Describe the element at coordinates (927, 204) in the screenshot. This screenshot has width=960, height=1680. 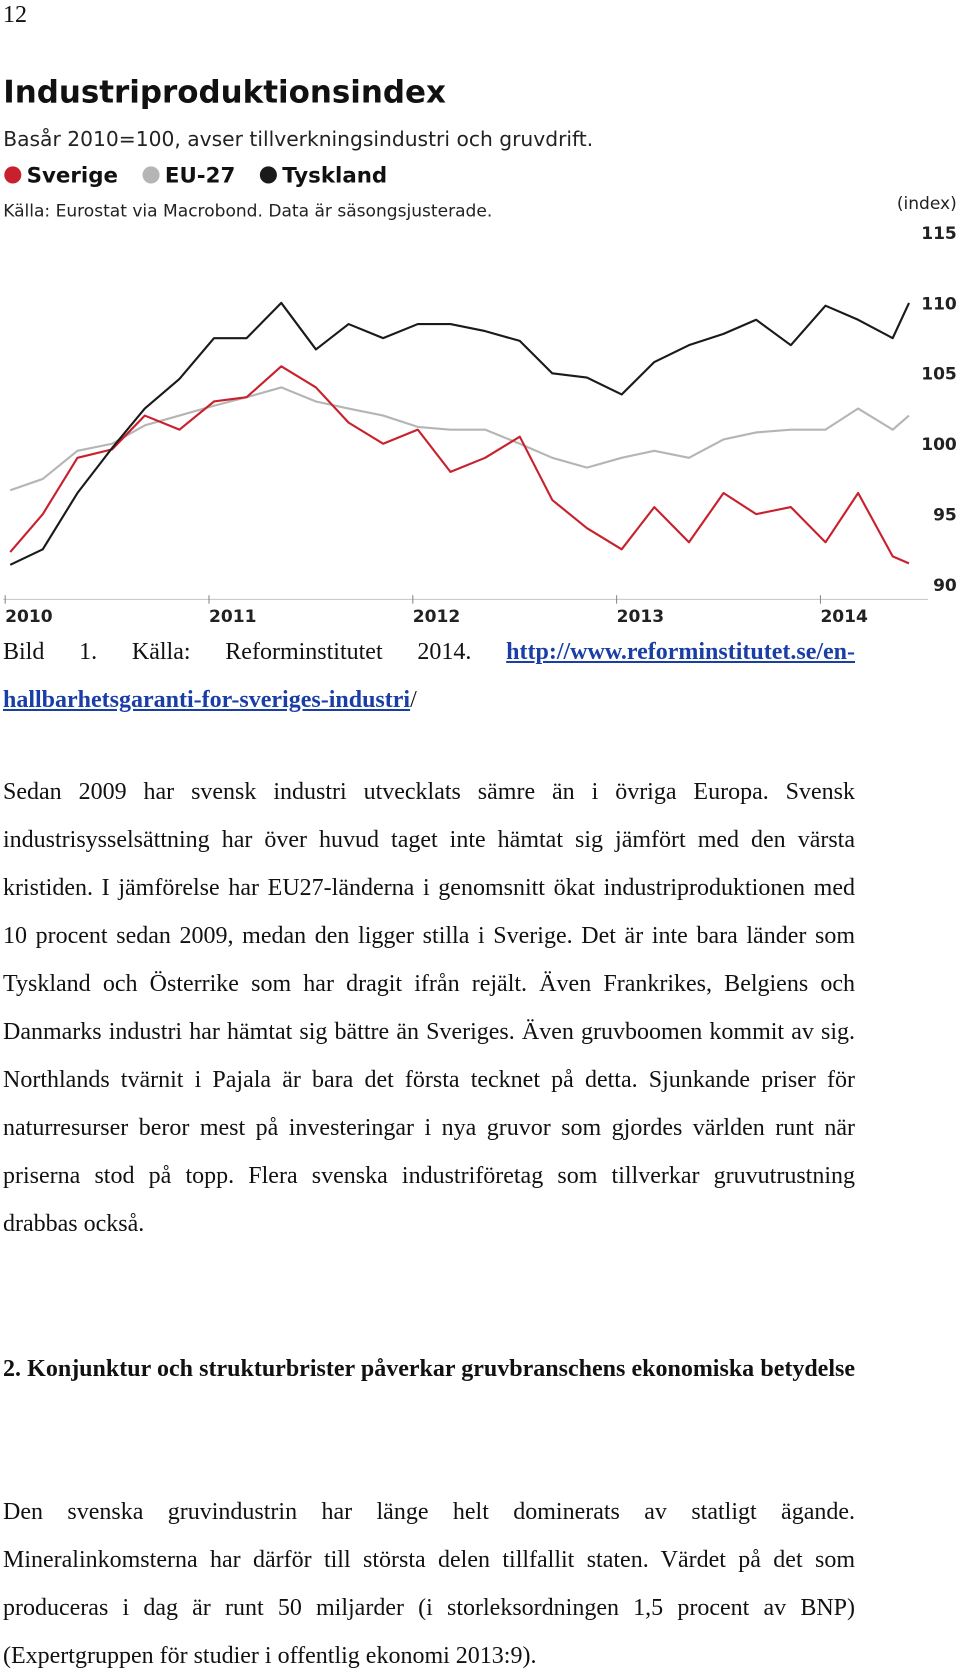
I see `y-axis-label: (index)` at that location.